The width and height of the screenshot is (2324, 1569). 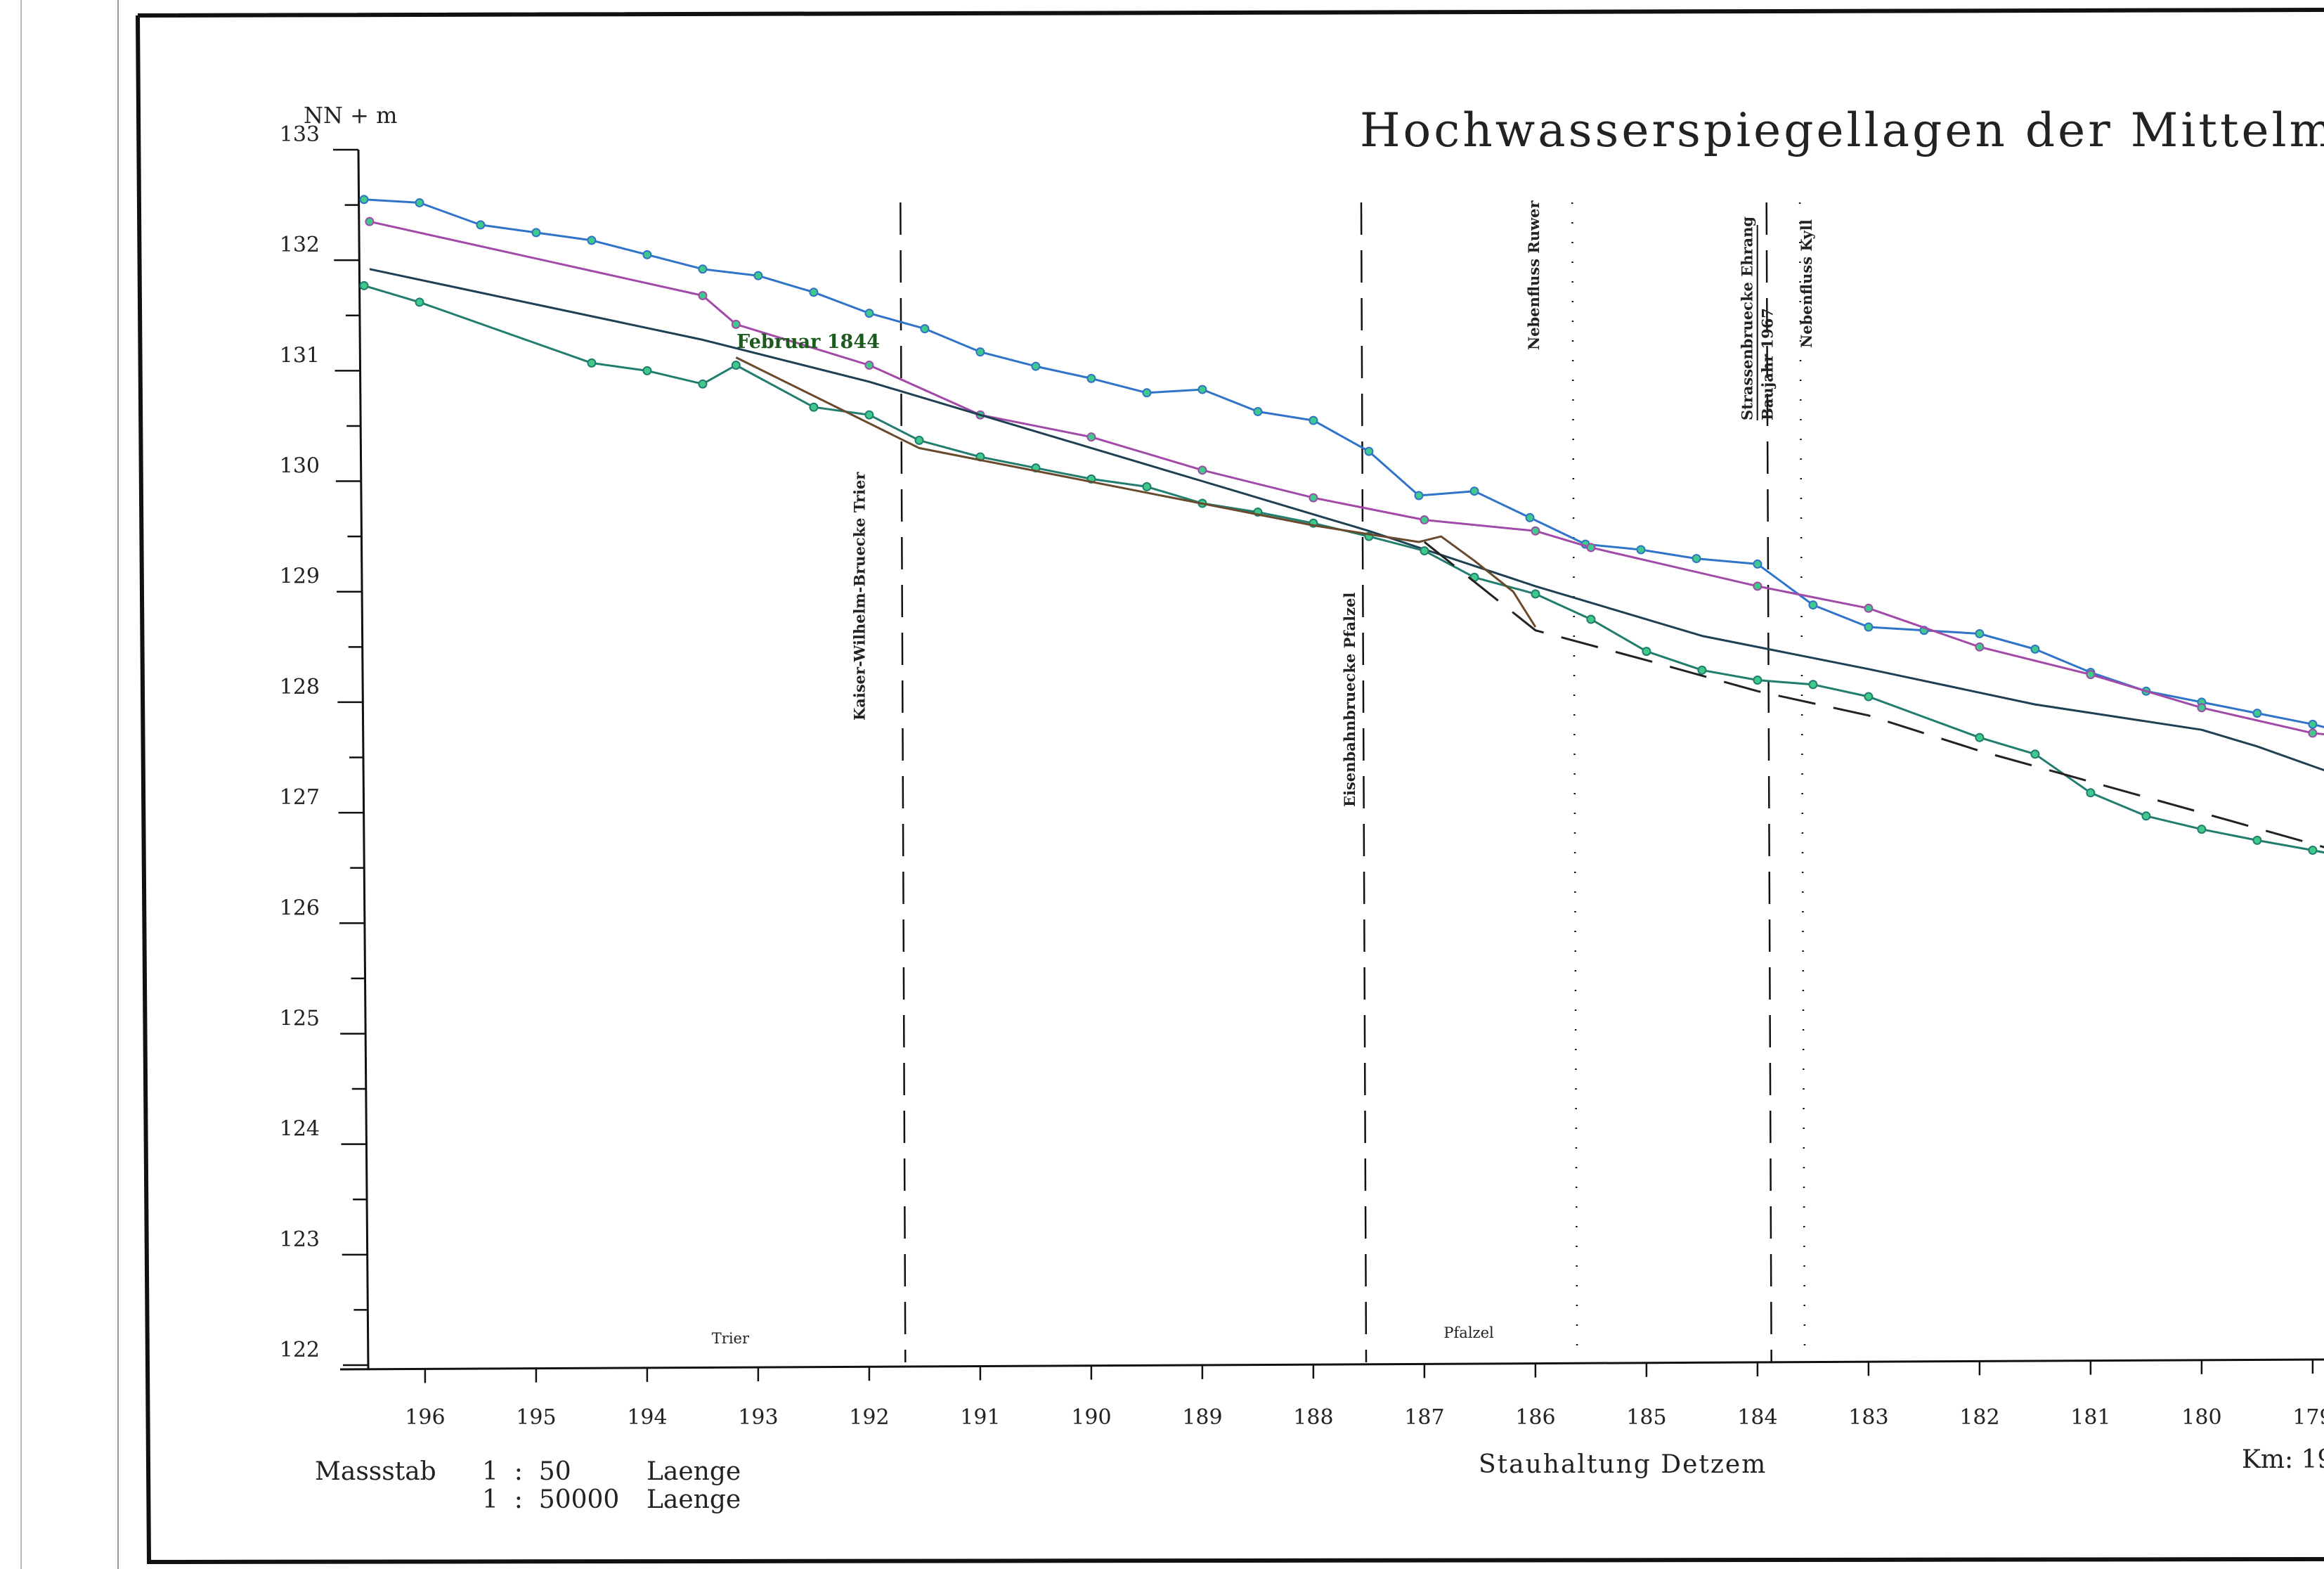 I want to click on structure-label-eisenbahnbruecke-pfalzel: Eisenbahnbruecke Pfalzel, so click(x=1349, y=700).